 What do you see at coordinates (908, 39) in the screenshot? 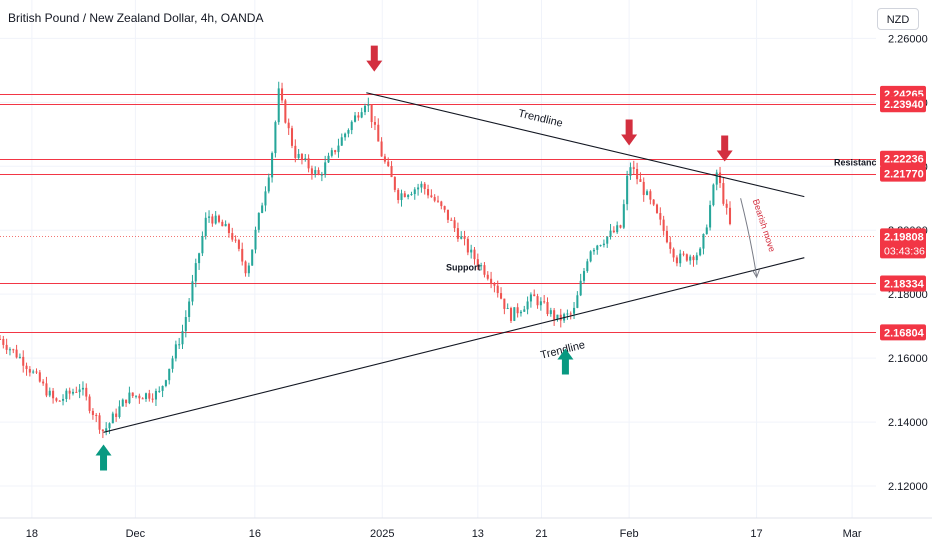
I see `y-tick-label: 2.26000` at bounding box center [908, 39].